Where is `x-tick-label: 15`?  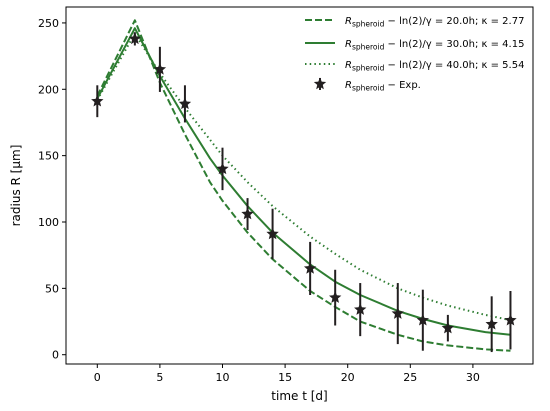 x-tick-label: 15 is located at coordinates (285, 377).